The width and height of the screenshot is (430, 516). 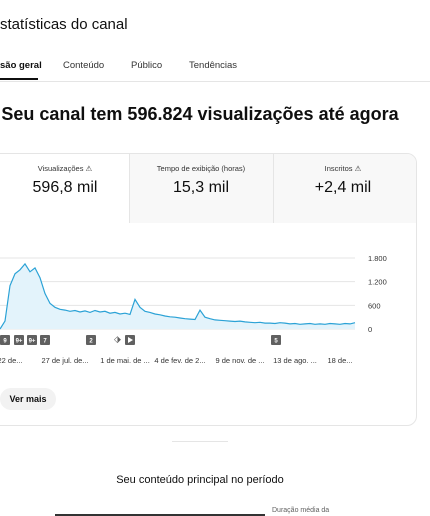 I want to click on tab: Público, so click(x=147, y=65).